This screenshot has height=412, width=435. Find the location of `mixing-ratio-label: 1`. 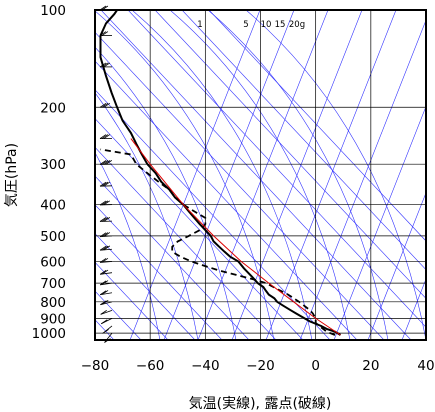

mixing-ratio-label: 1 is located at coordinates (199, 25).